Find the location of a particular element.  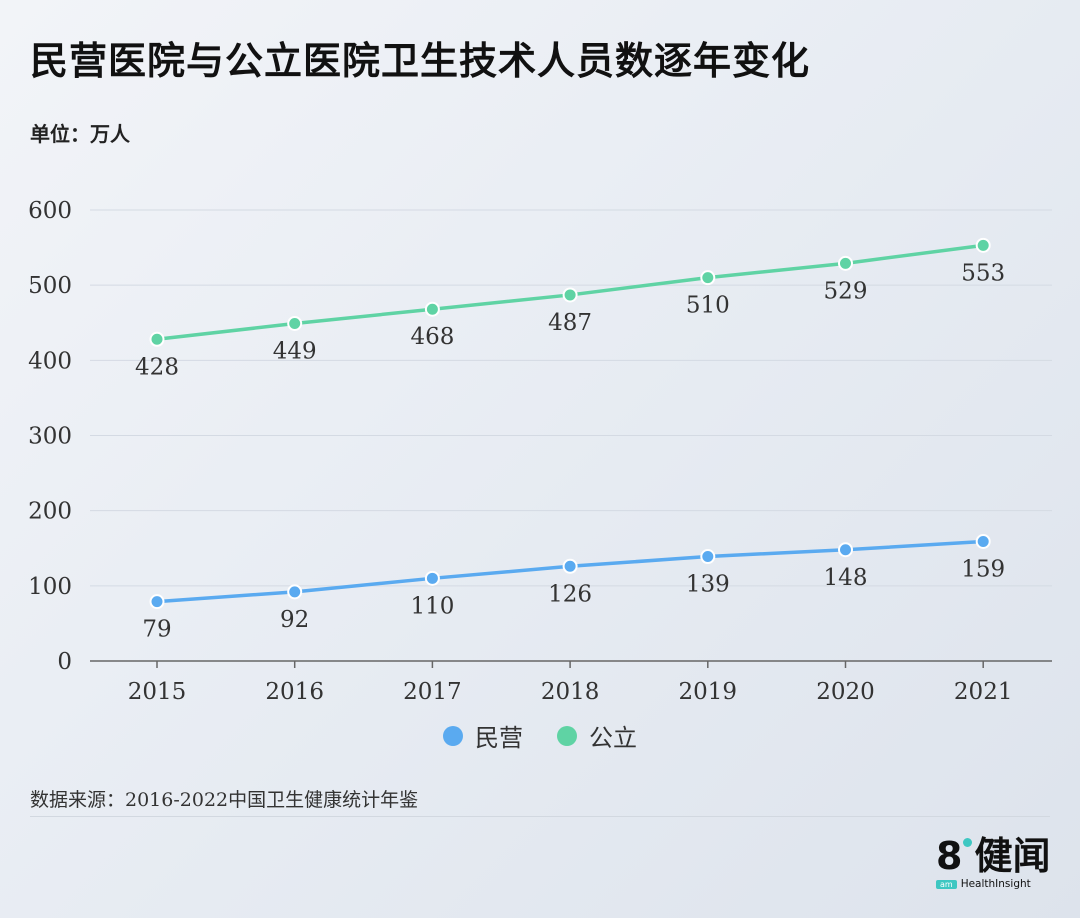

legend-item-public: 公立 is located at coordinates (597, 735).